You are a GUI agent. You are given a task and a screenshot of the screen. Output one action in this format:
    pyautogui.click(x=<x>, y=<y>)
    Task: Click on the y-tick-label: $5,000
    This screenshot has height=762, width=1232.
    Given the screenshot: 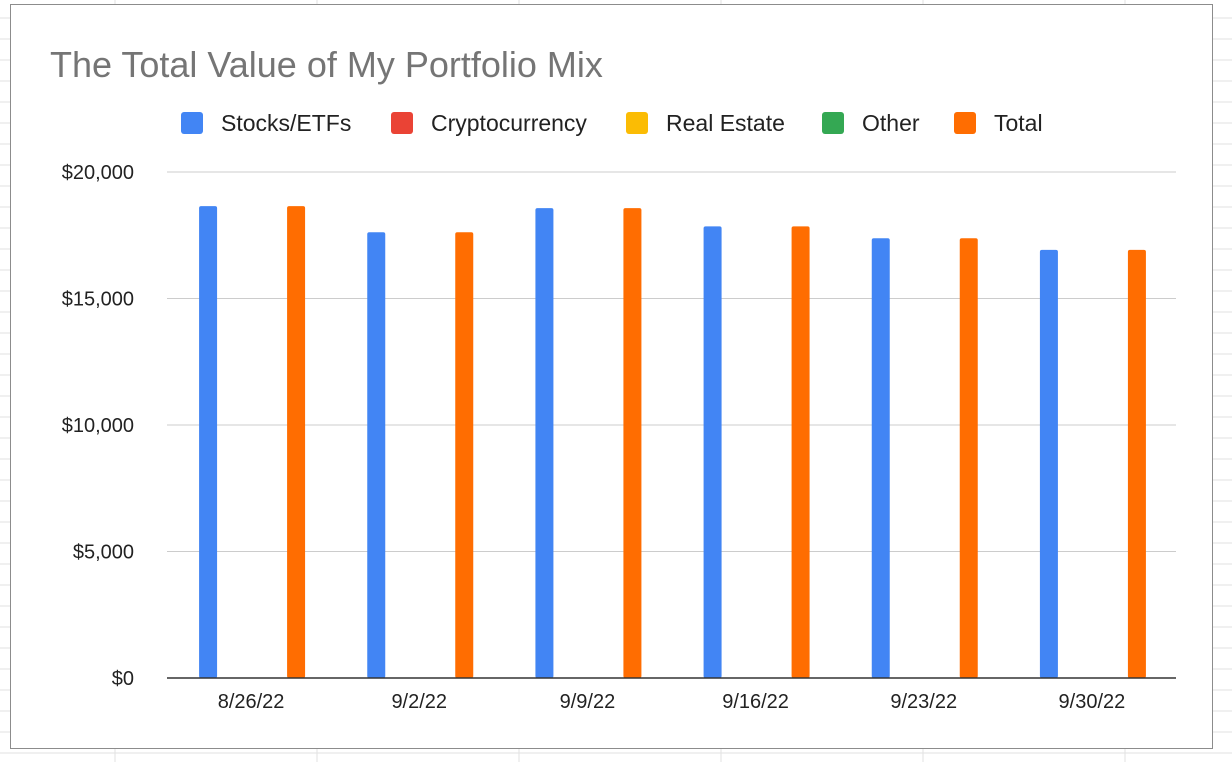 What is the action you would take?
    pyautogui.click(x=103, y=553)
    